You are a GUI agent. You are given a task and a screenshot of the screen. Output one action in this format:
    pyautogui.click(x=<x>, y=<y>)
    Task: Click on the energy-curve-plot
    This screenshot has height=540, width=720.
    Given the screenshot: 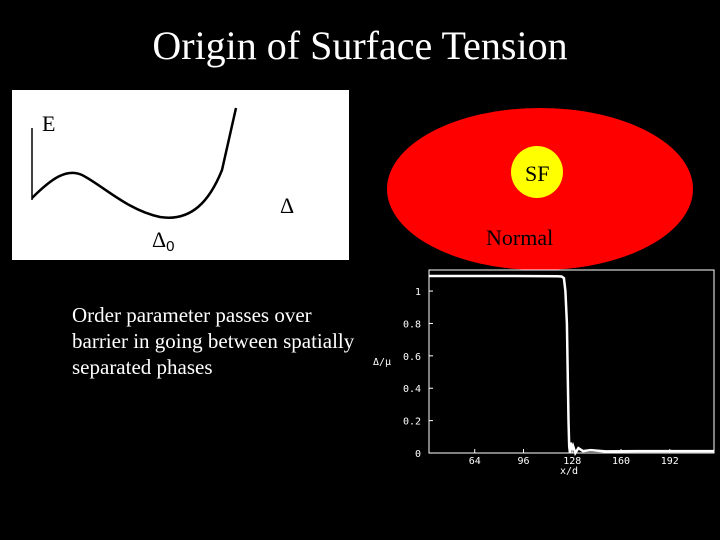 What is the action you would take?
    pyautogui.click(x=134, y=163)
    